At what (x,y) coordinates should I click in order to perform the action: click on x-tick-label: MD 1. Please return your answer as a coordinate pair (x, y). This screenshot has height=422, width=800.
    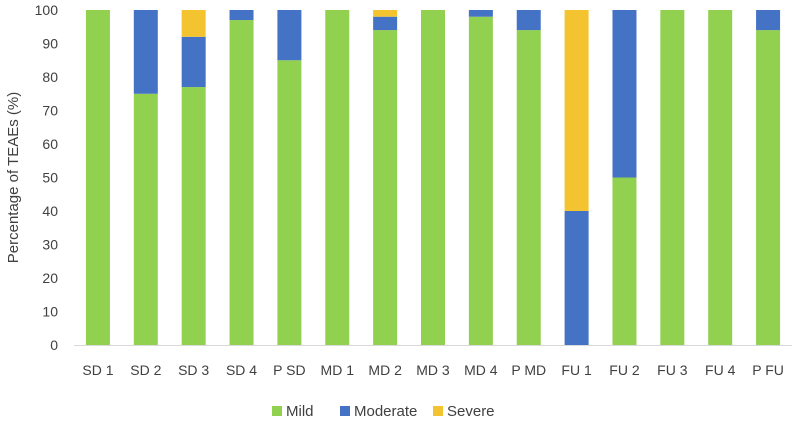
    Looking at the image, I should click on (338, 370).